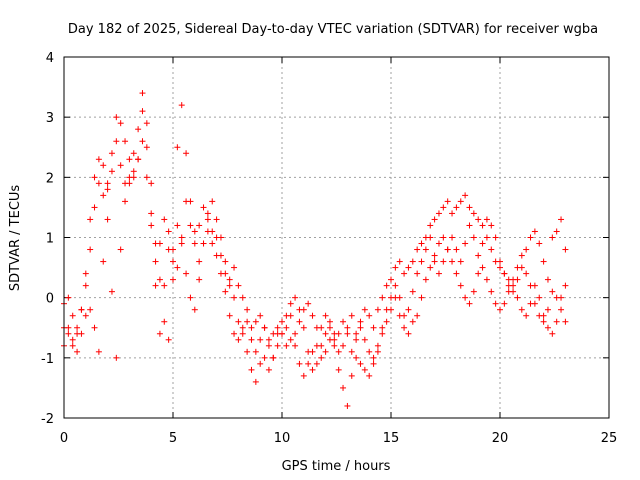 The width and height of the screenshot is (640, 480). I want to click on y-tick-label: 0, so click(50, 299).